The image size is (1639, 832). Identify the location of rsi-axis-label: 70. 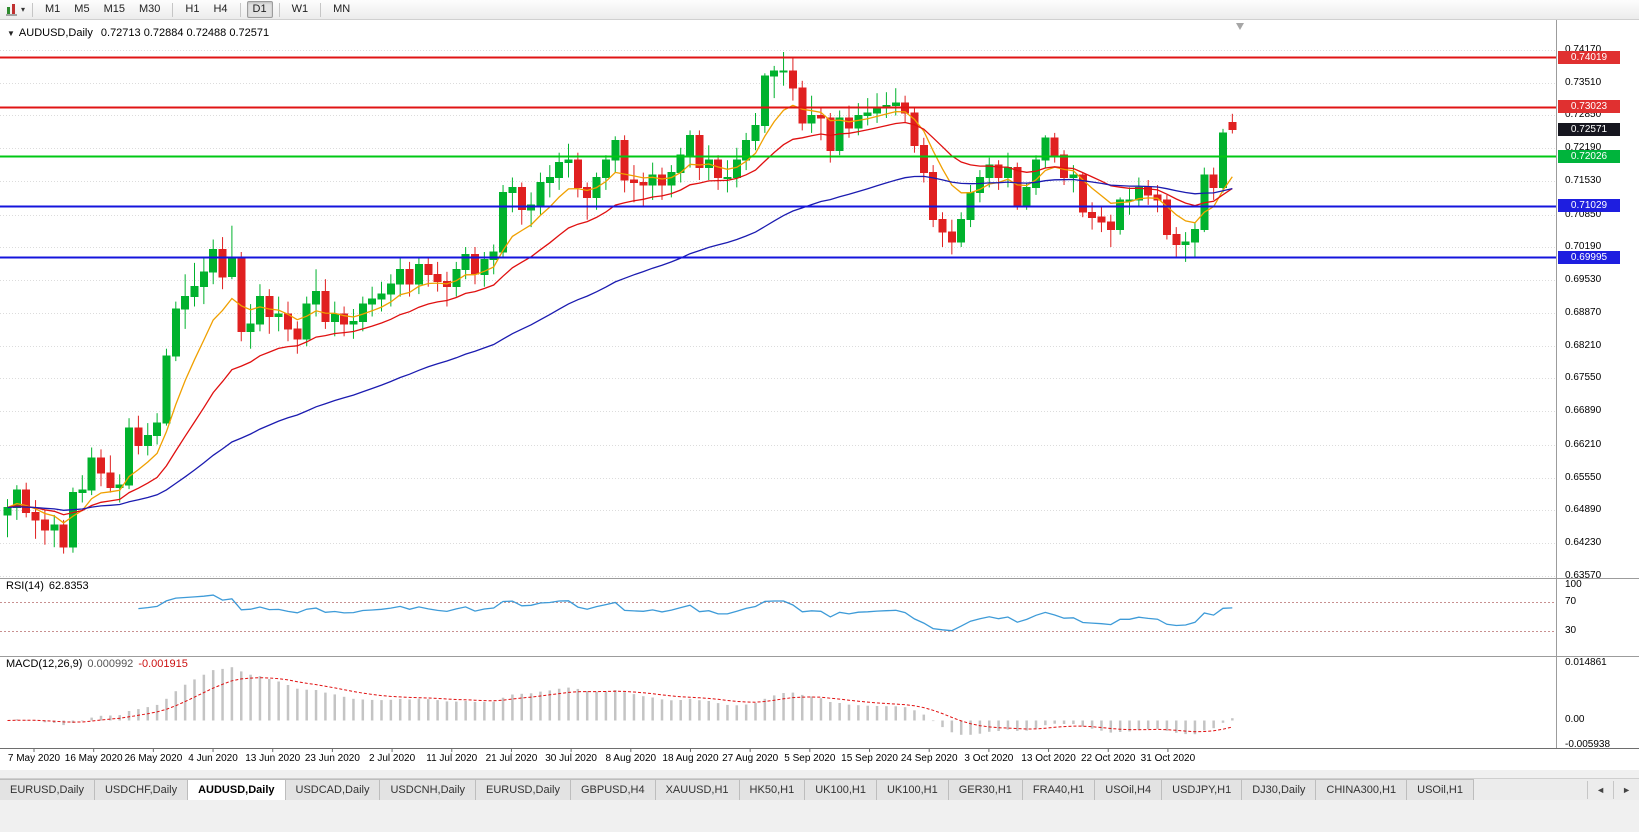
(1571, 602).